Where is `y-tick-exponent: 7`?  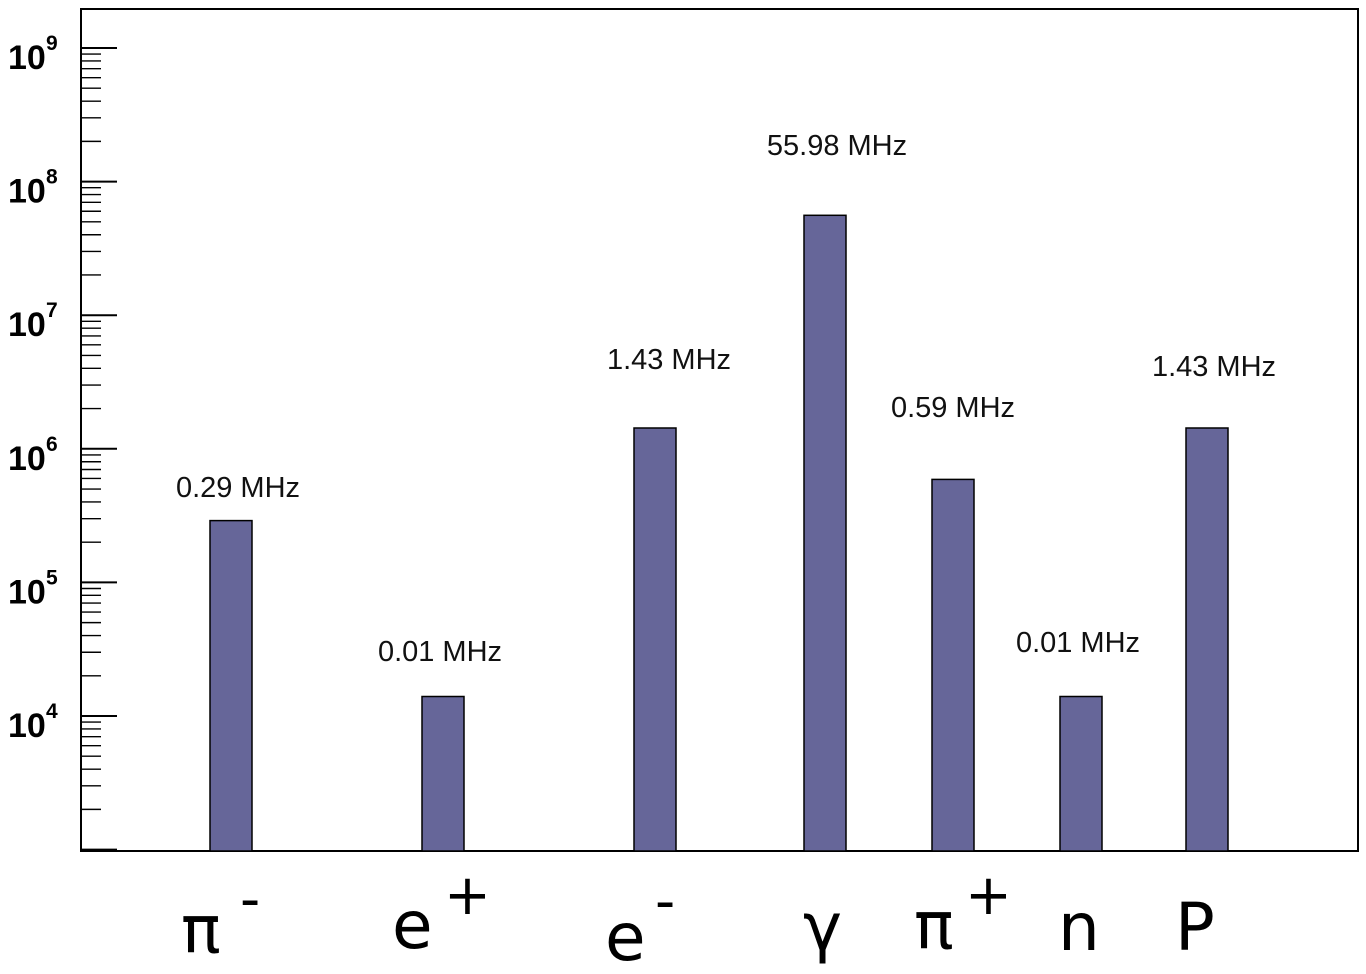
y-tick-exponent: 7 is located at coordinates (52, 310).